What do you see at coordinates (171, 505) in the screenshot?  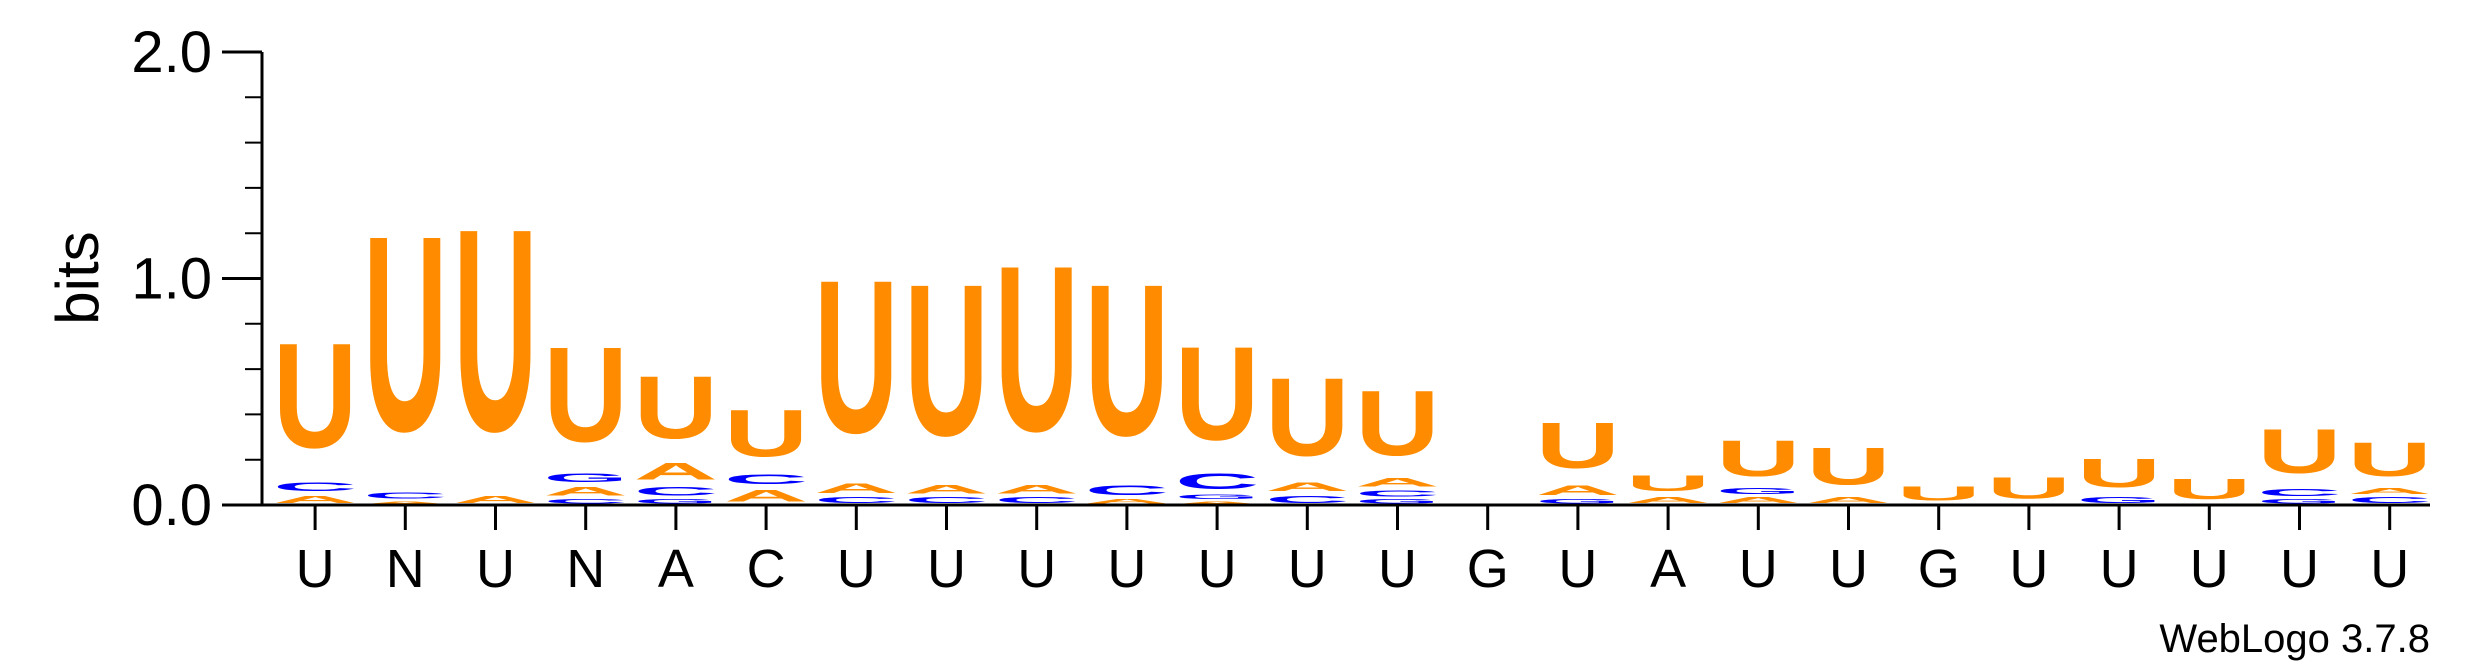 I see `y-tick-label: 0.0` at bounding box center [171, 505].